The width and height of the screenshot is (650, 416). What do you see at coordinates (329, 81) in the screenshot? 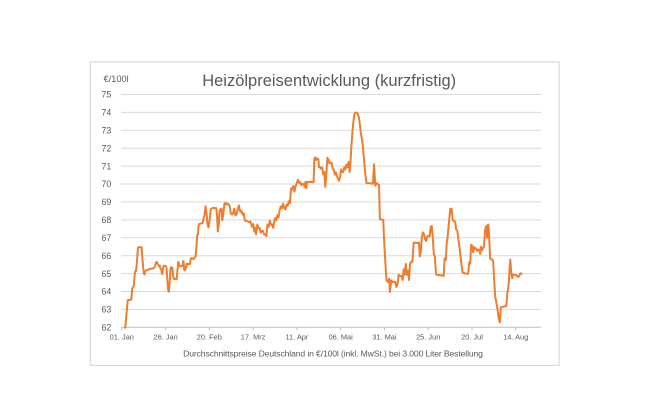
I see `svg-text:Heizölpreisentwicklung (kurzfr: Heizölpreisentwicklung (kurzfristig)` at bounding box center [329, 81].